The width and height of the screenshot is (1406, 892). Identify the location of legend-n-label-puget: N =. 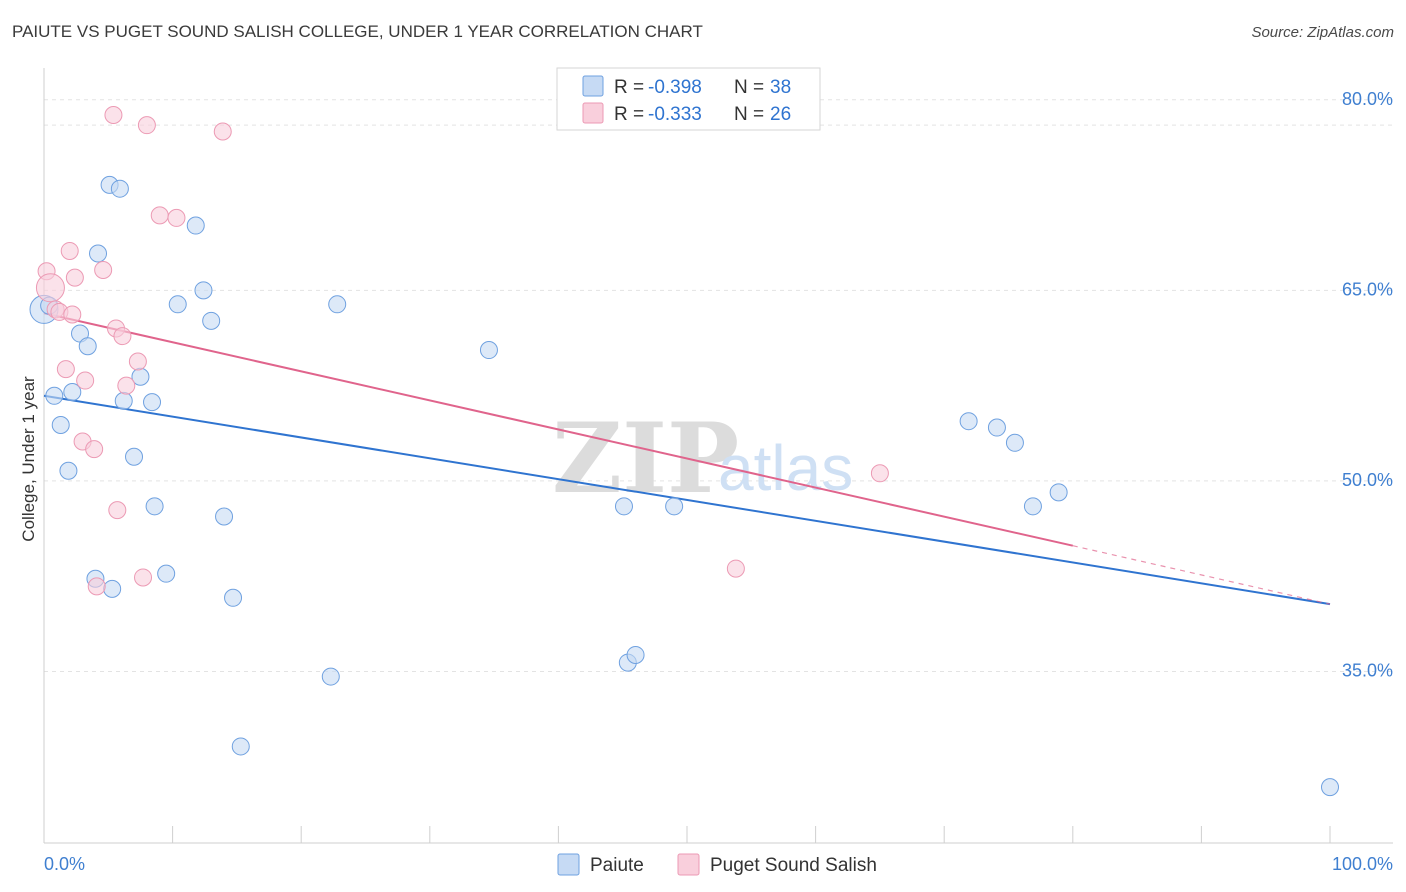
(749, 114).